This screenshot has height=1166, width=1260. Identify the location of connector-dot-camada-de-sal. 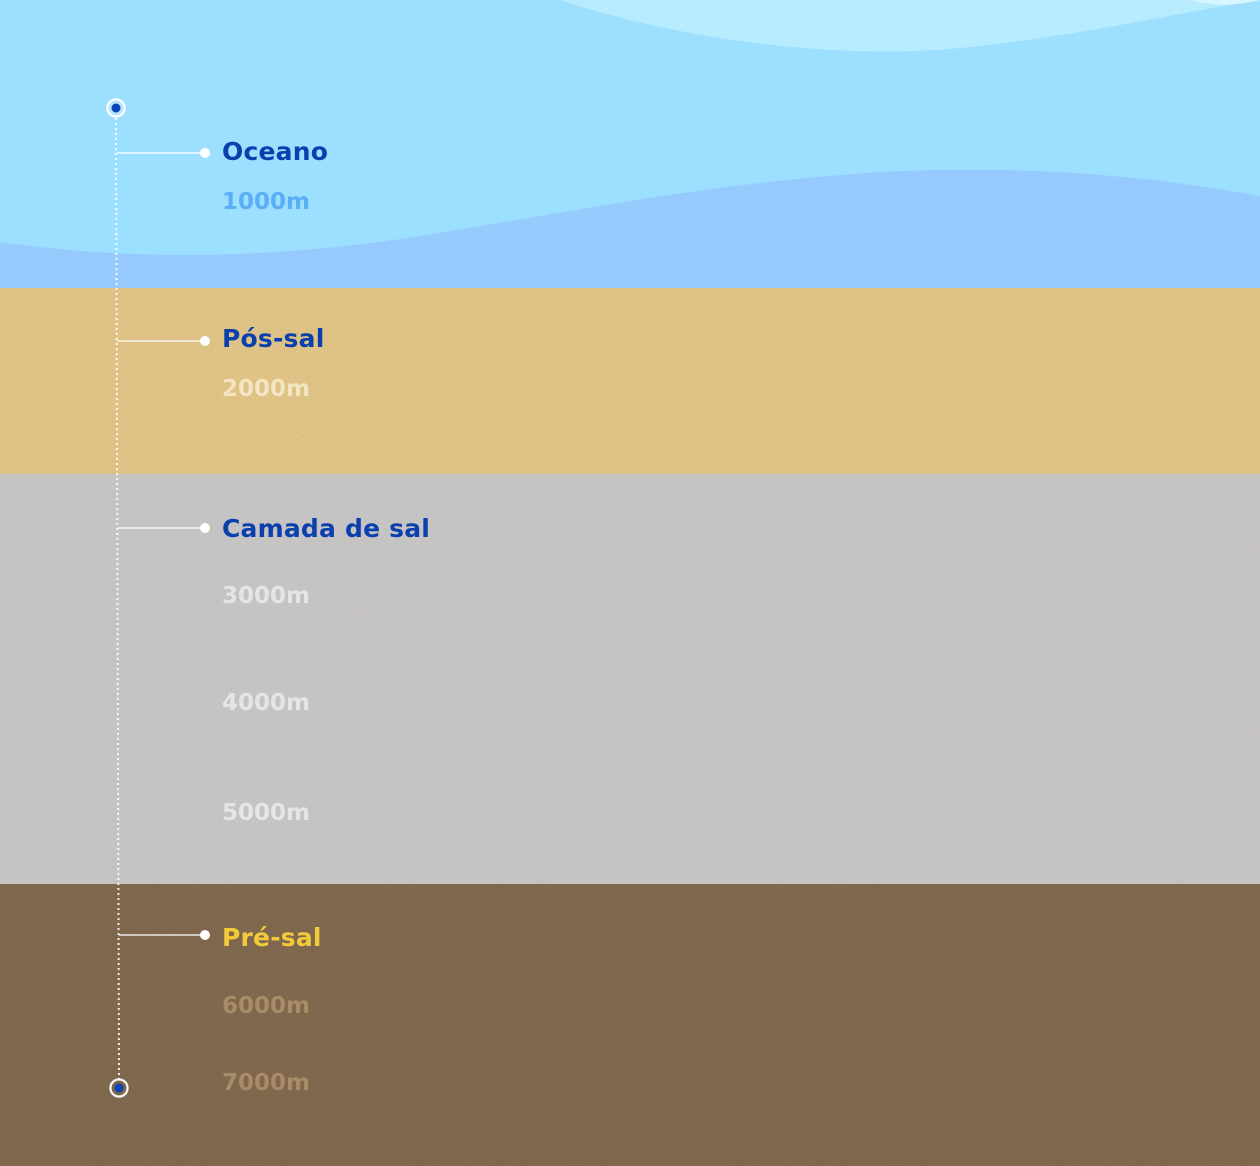
(205, 528).